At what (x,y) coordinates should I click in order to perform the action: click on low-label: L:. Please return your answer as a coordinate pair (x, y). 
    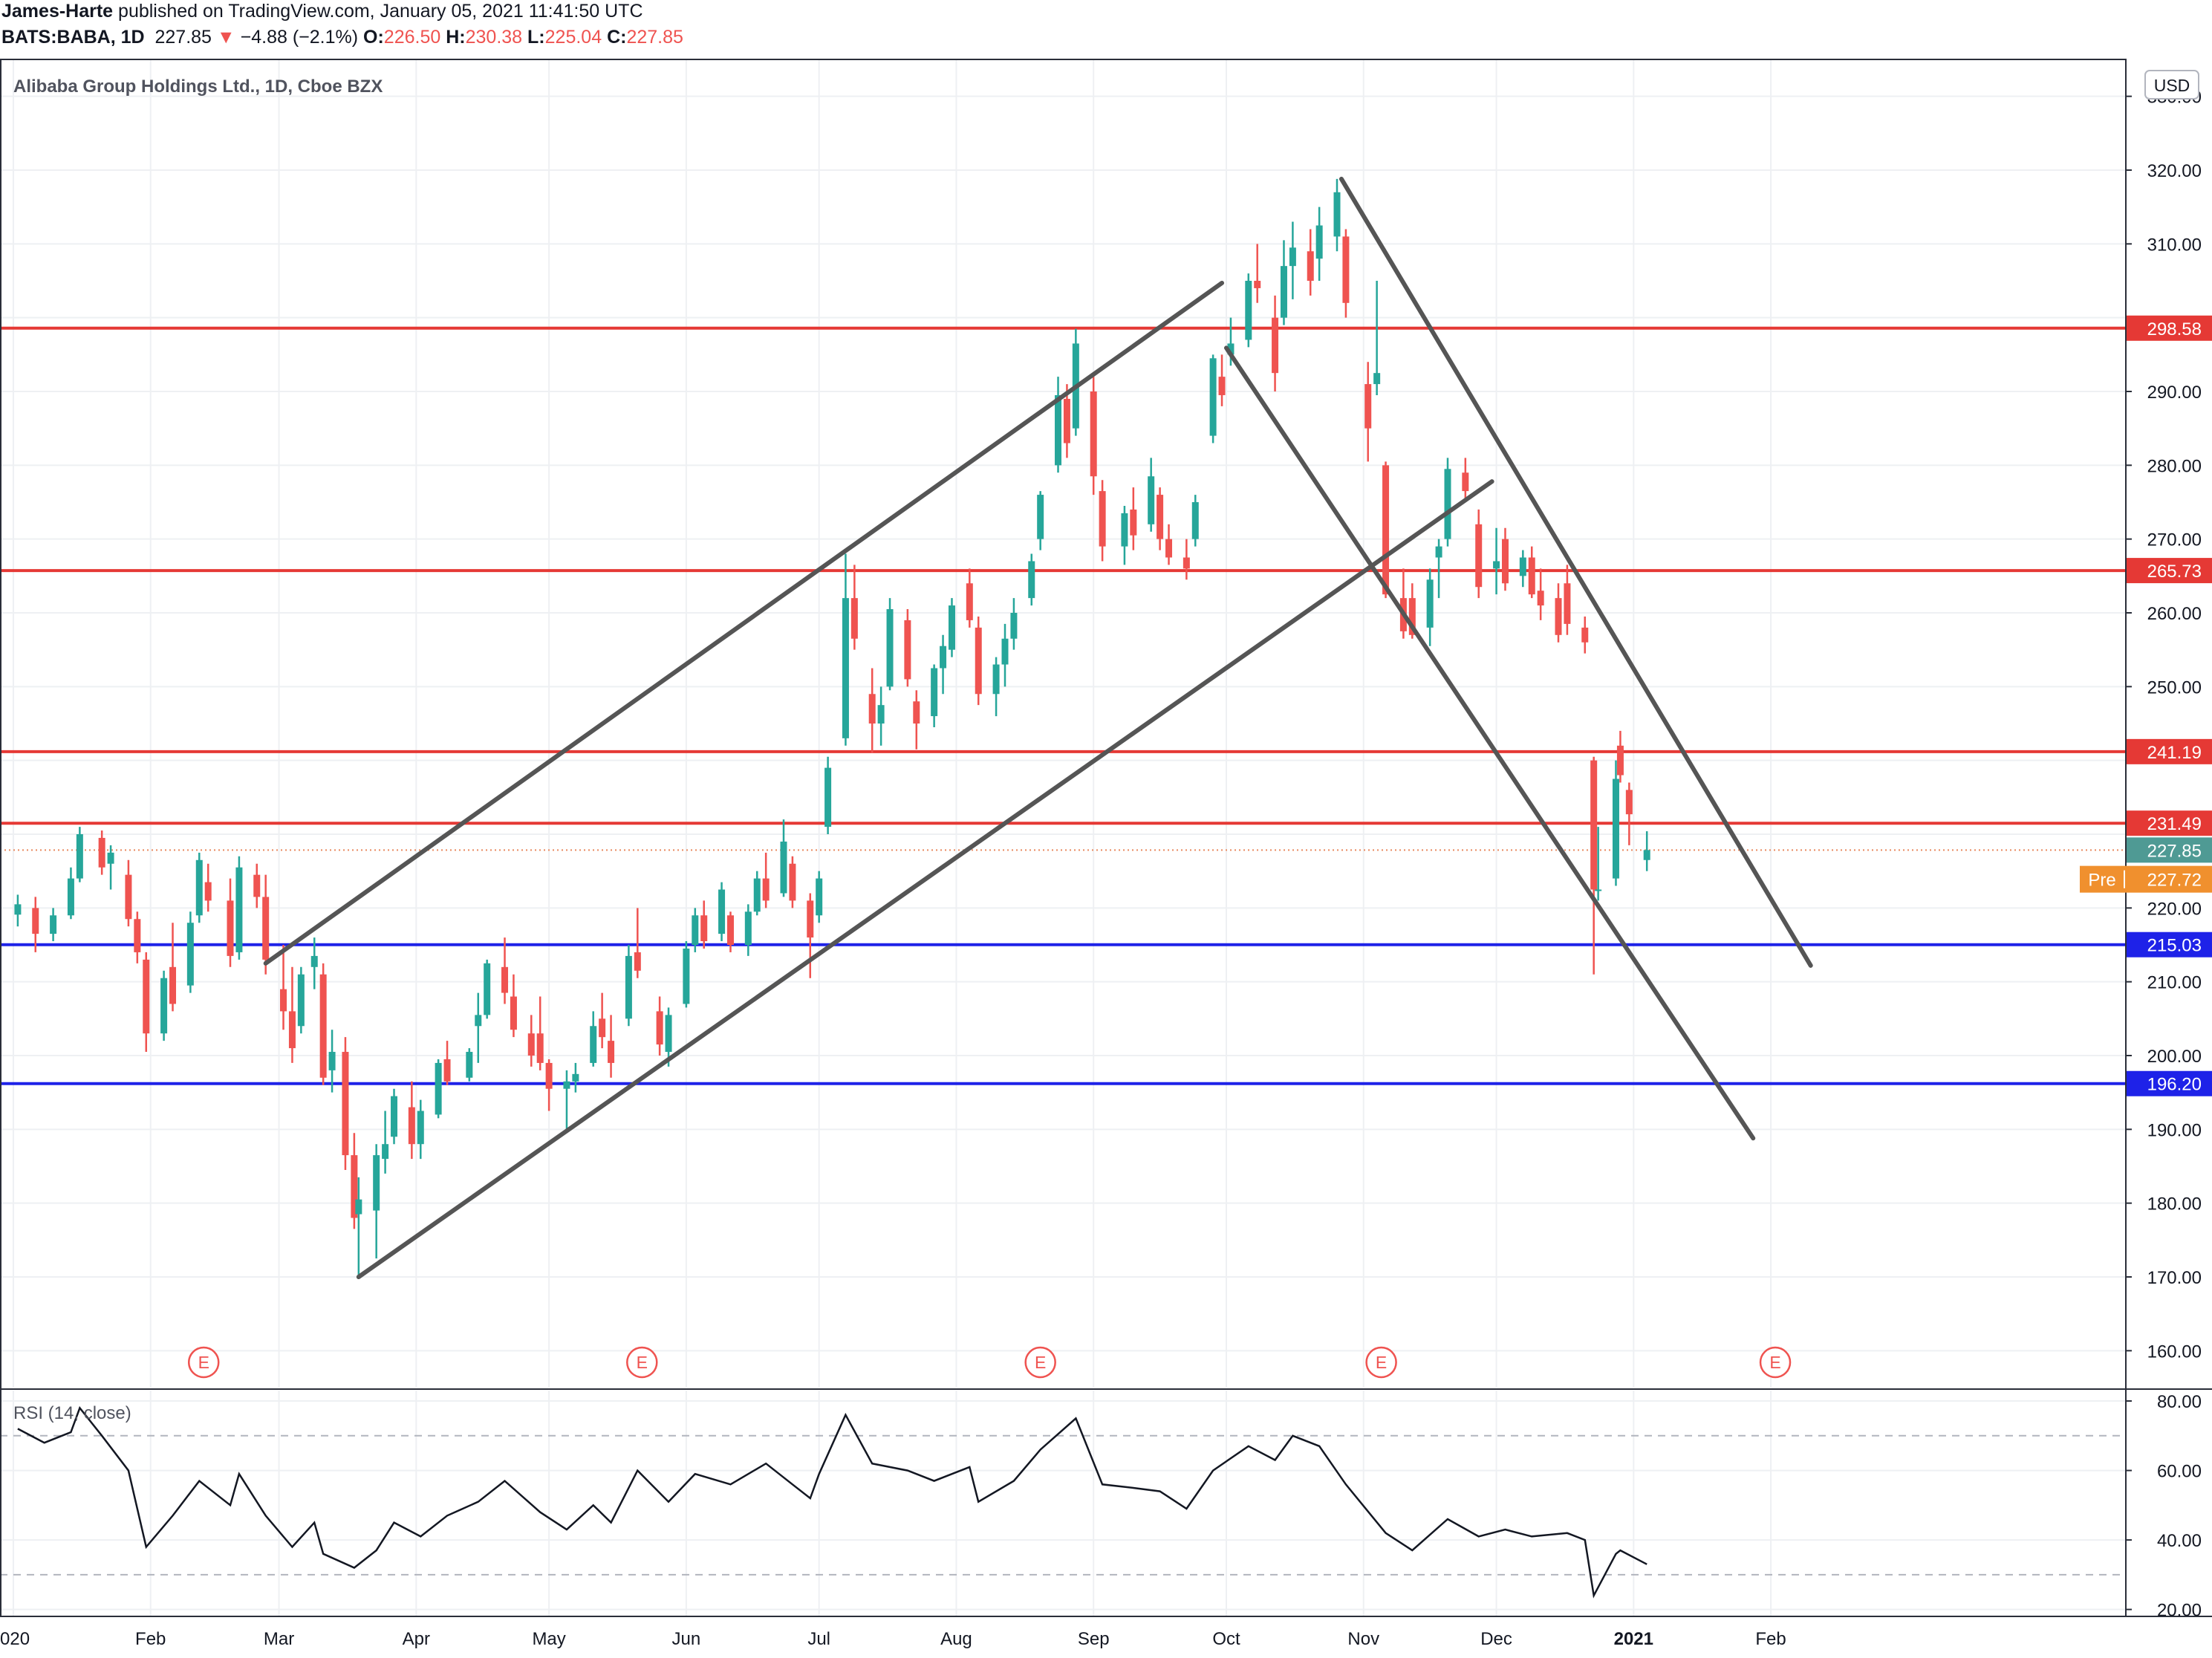
    Looking at the image, I should click on (536, 37).